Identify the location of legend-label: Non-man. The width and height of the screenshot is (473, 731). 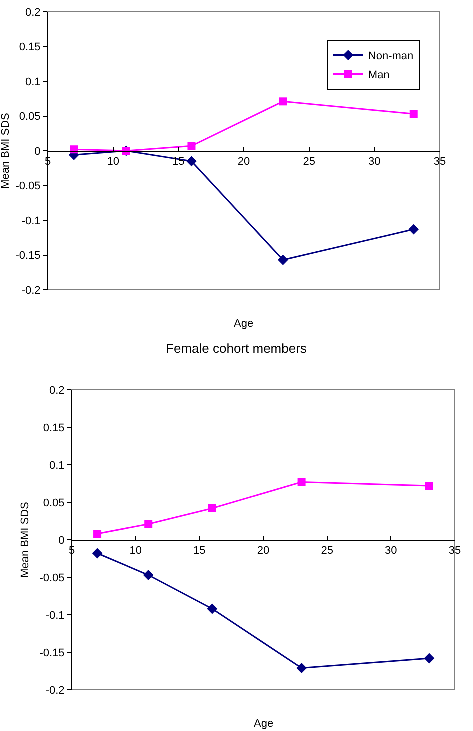
(391, 56).